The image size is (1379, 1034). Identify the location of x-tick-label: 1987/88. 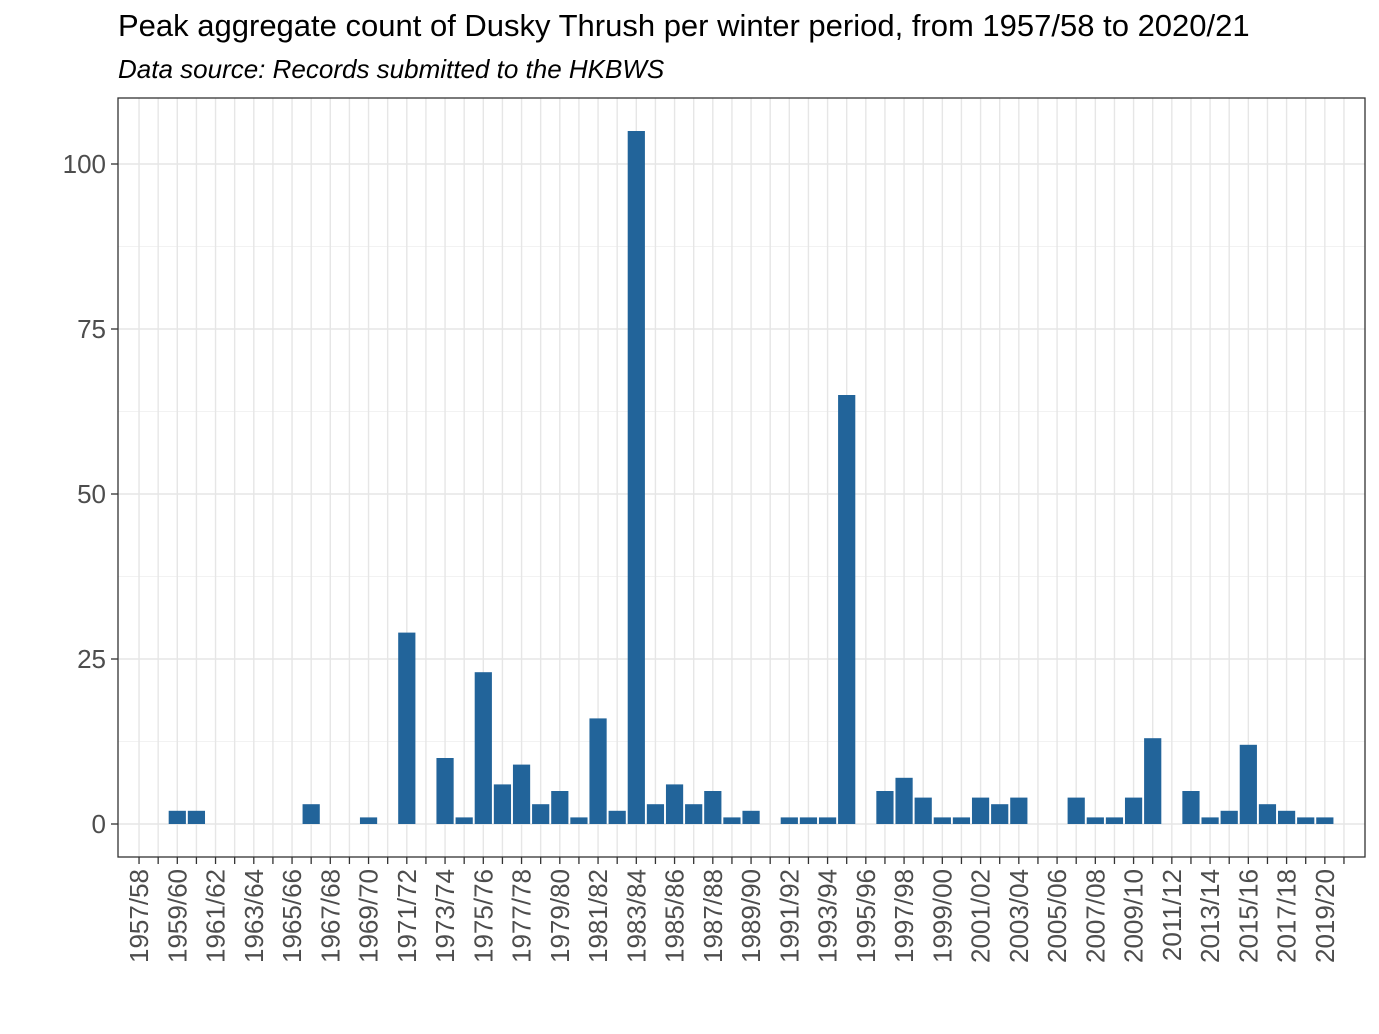
(713, 916).